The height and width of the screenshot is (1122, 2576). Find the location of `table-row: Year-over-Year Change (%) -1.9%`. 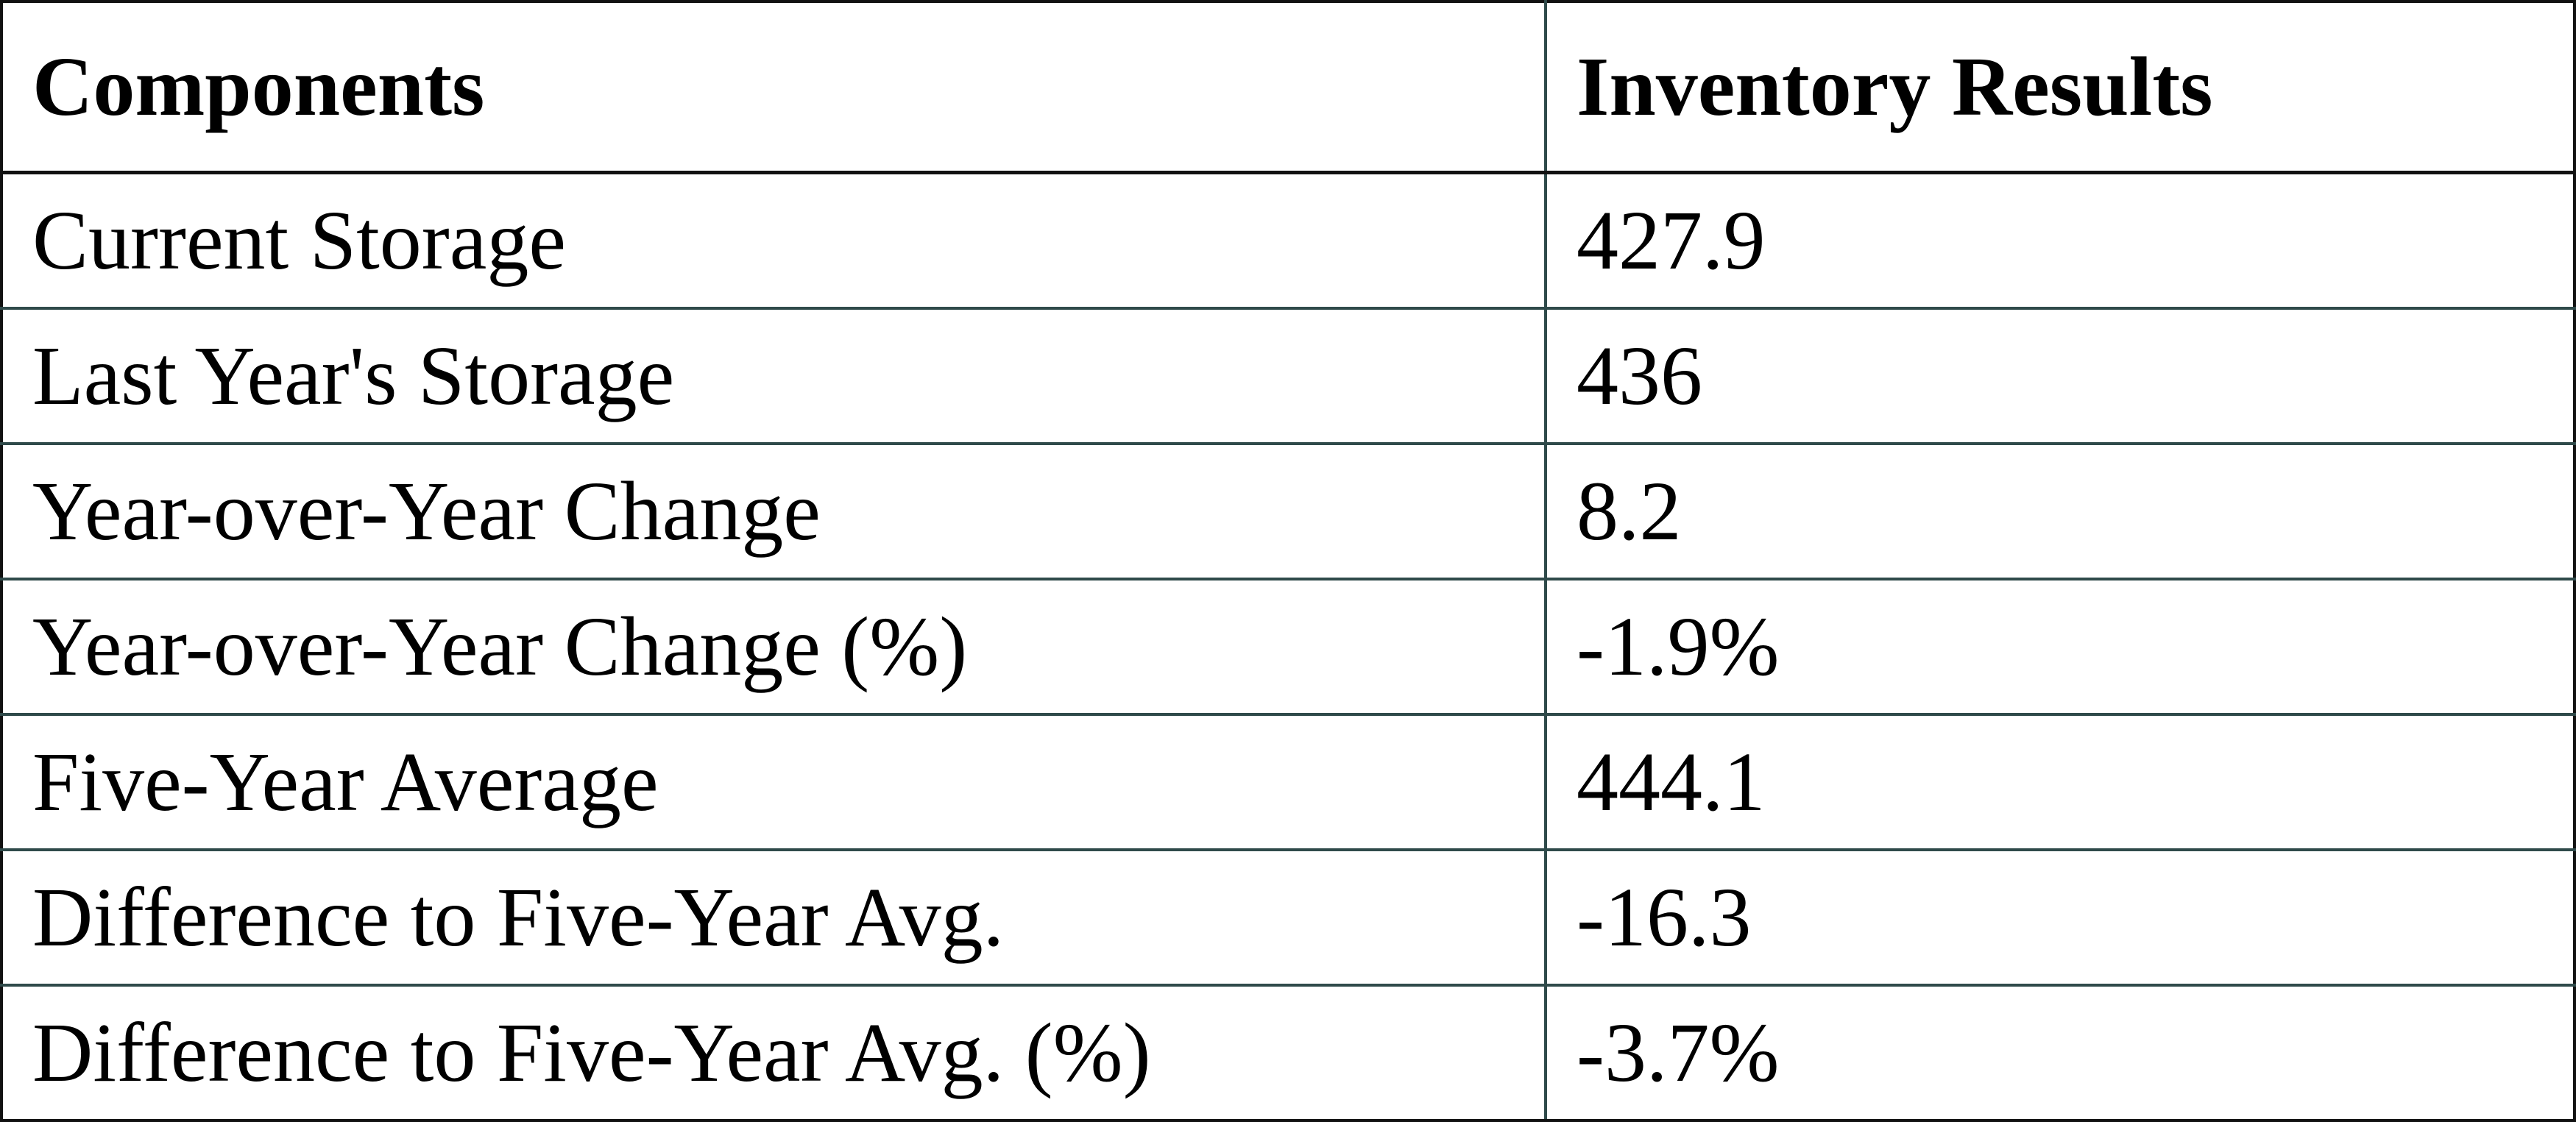

table-row: Year-over-Year Change (%) -1.9% is located at coordinates (1288, 647).